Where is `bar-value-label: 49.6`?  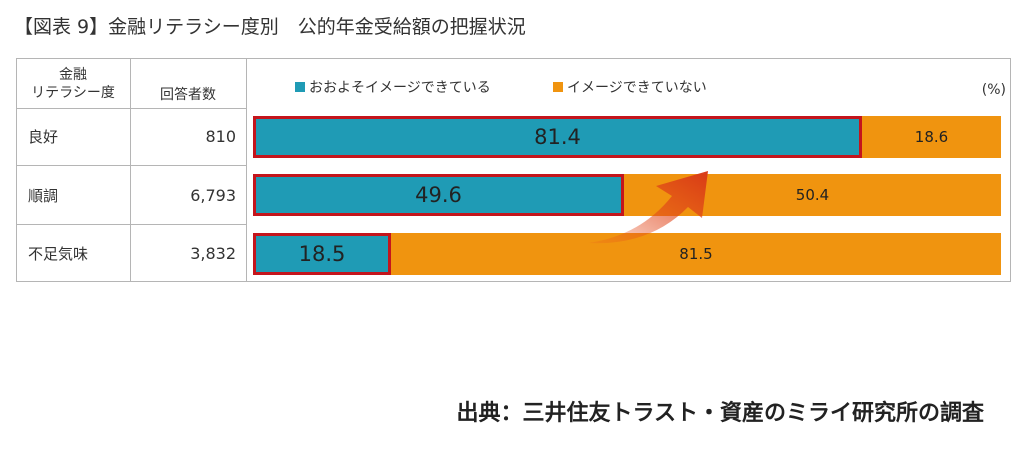 bar-value-label: 49.6 is located at coordinates (438, 195).